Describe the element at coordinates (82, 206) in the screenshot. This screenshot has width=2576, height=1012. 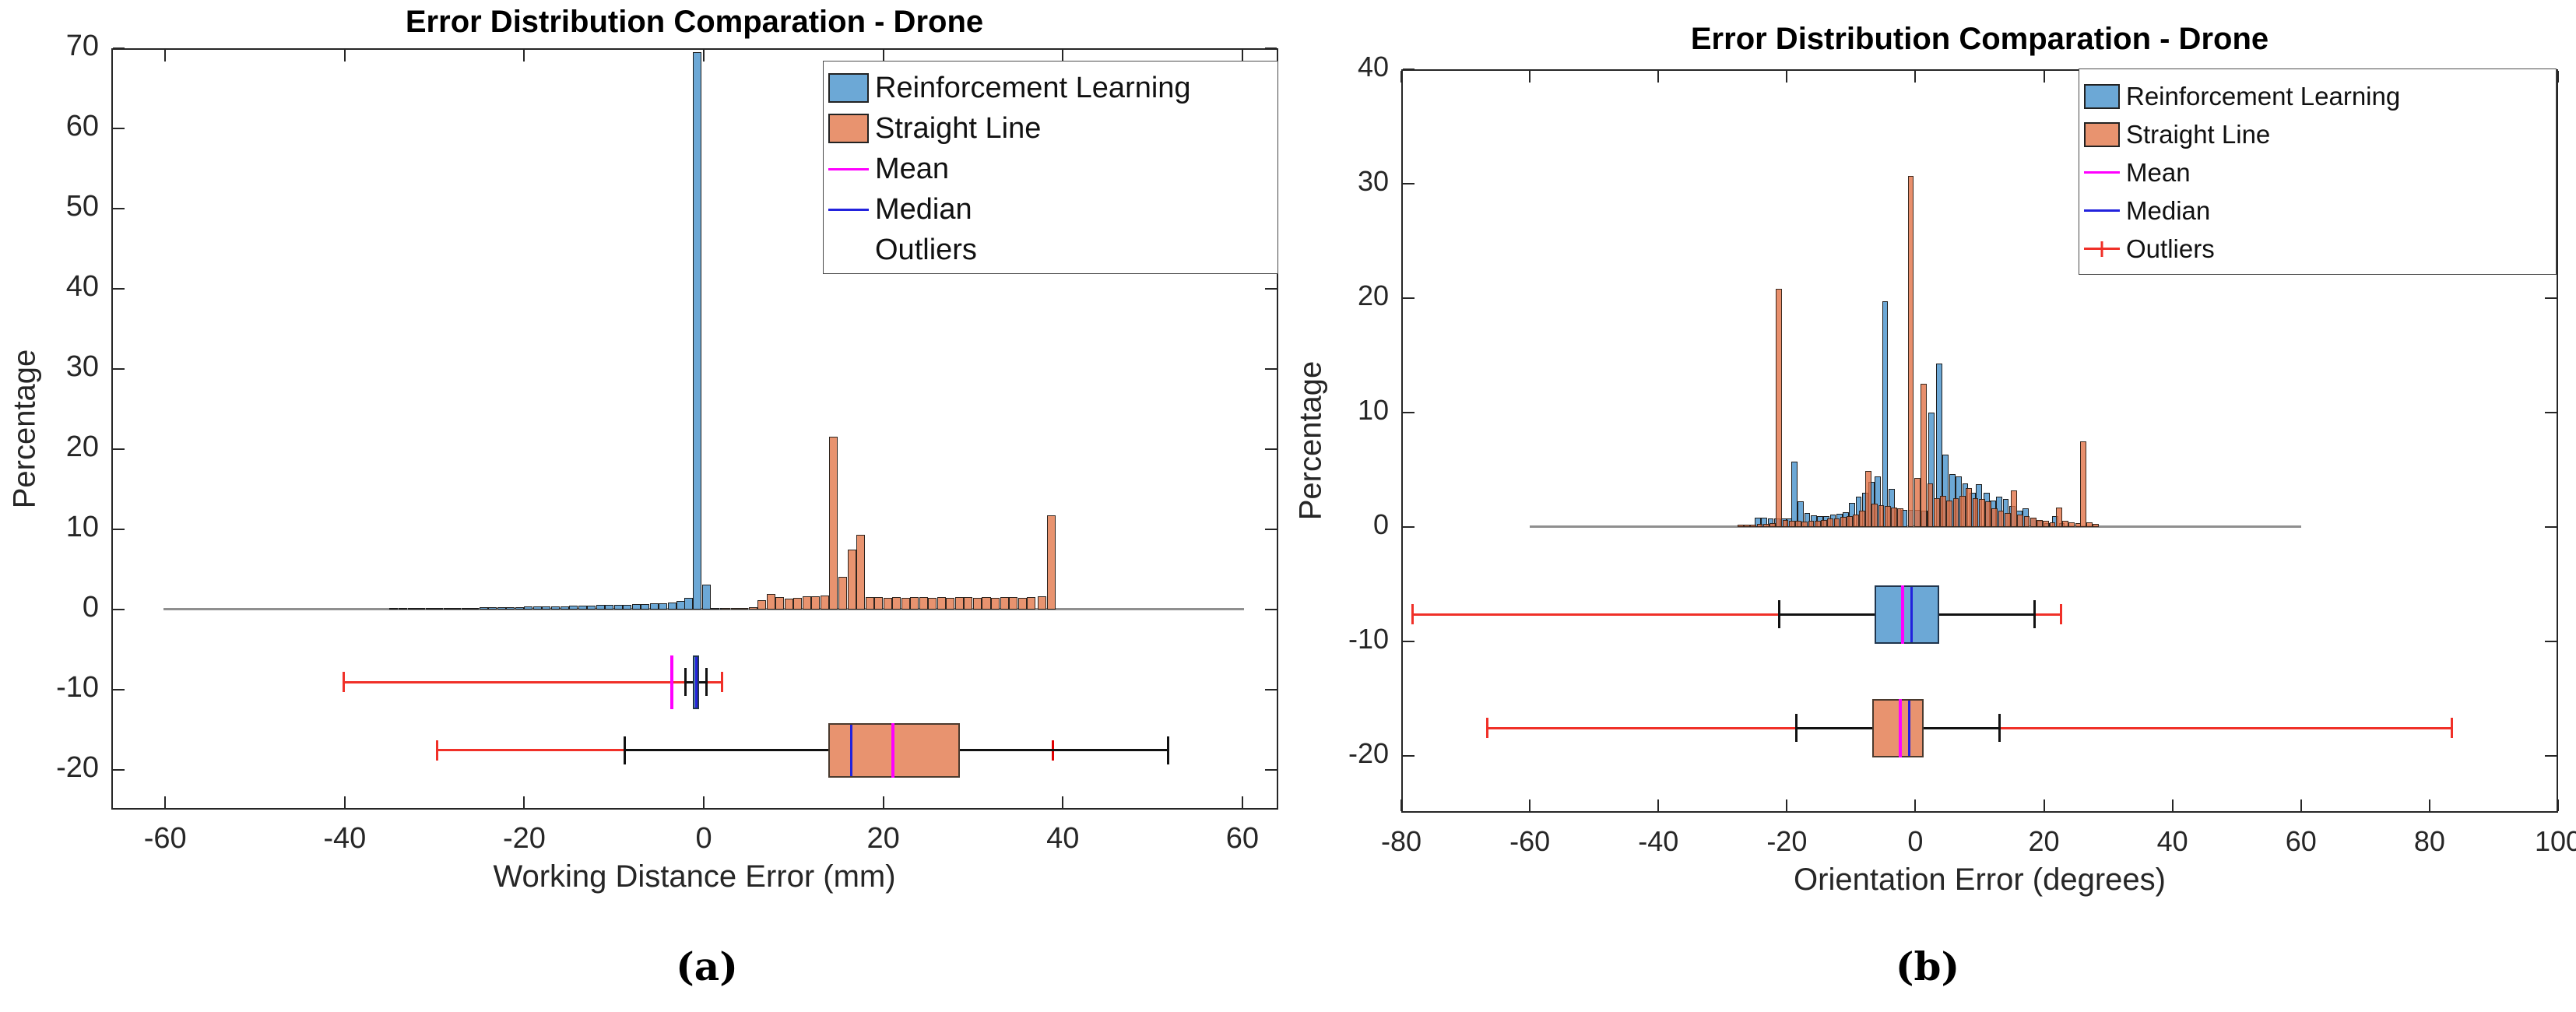
I see `y-tick-label: 50` at that location.